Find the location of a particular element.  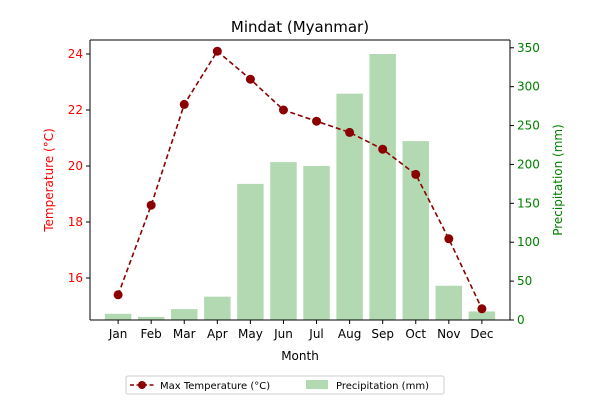

right-tick-label-150: 150 is located at coordinates (528, 203).